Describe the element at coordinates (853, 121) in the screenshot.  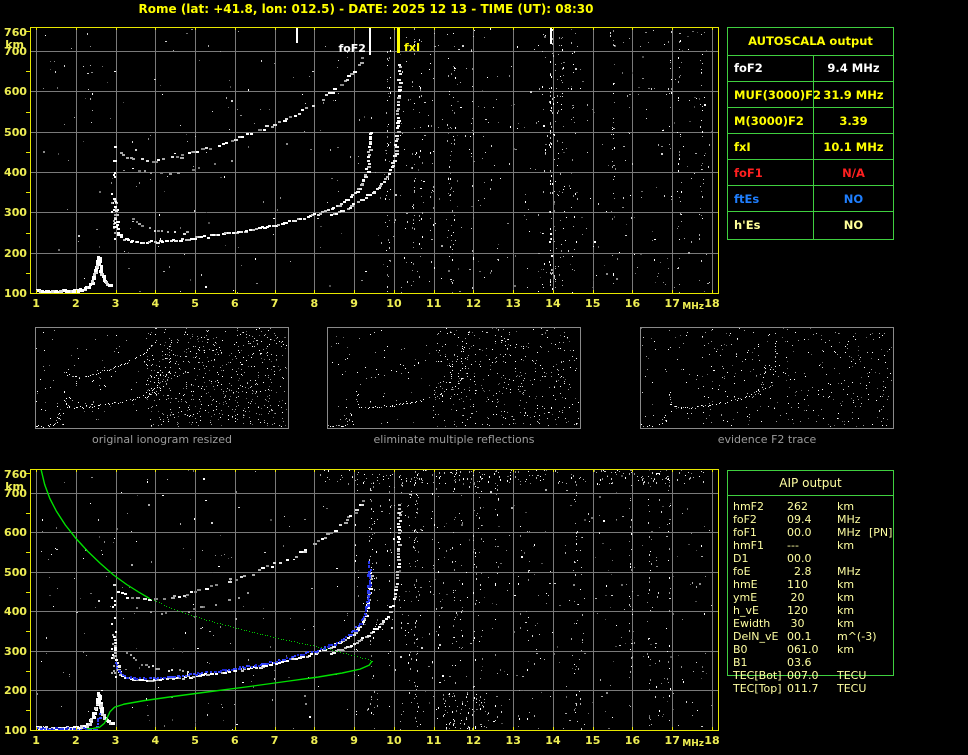
I see `param-value: 3.39` at that location.